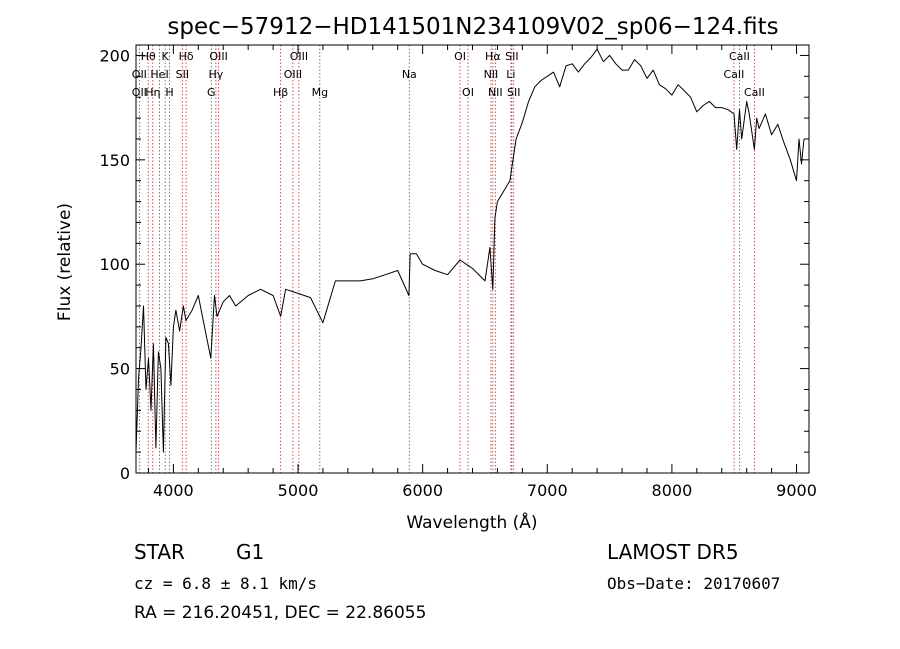 The height and width of the screenshot is (649, 900). Describe the element at coordinates (547, 490) in the screenshot. I see `x-tick-label: 7000` at that location.